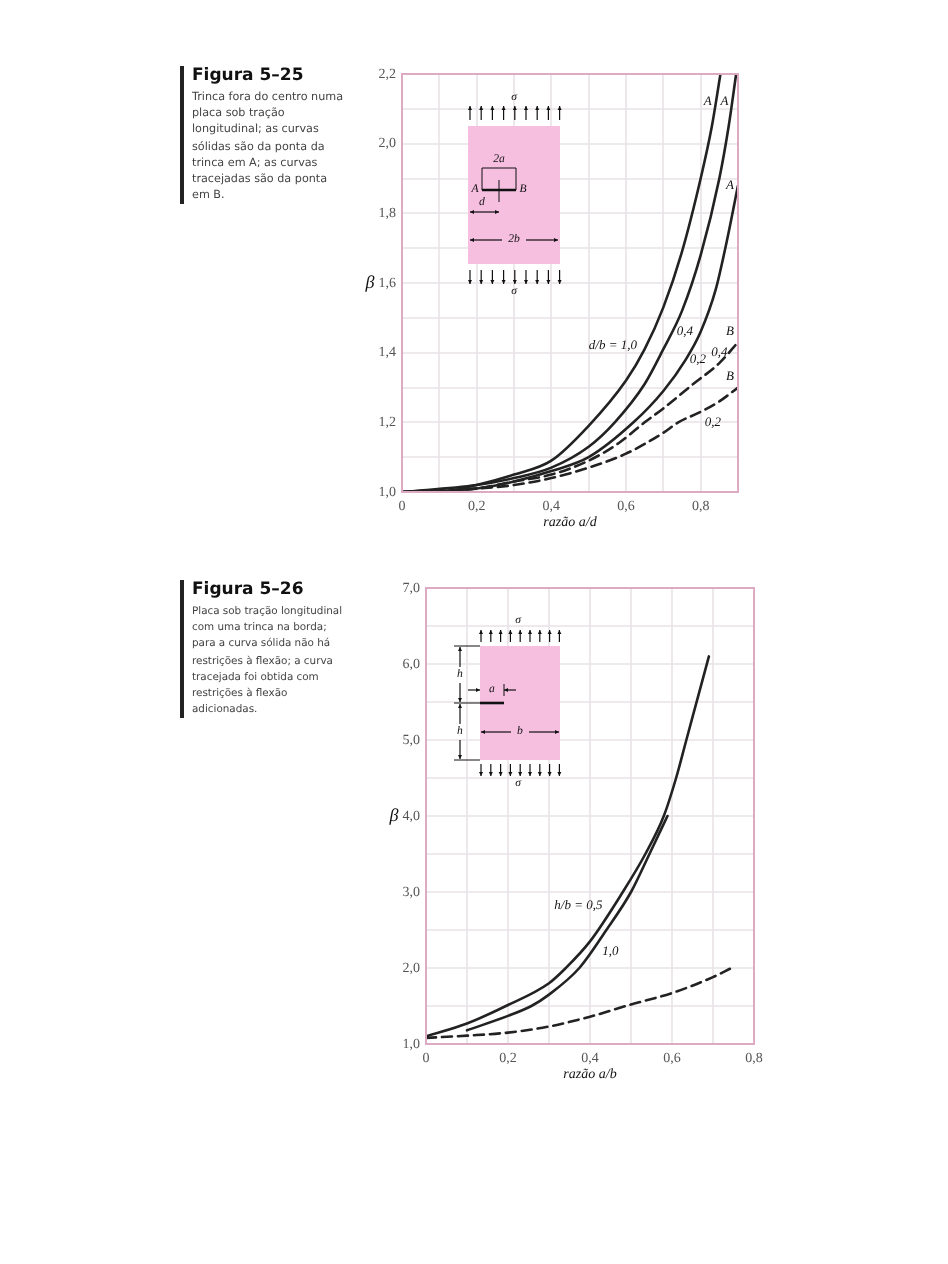 Image resolution: width=948 pixels, height=1264 pixels. What do you see at coordinates (249, 76) in the screenshot?
I see `text: Figura 5–25` at bounding box center [249, 76].